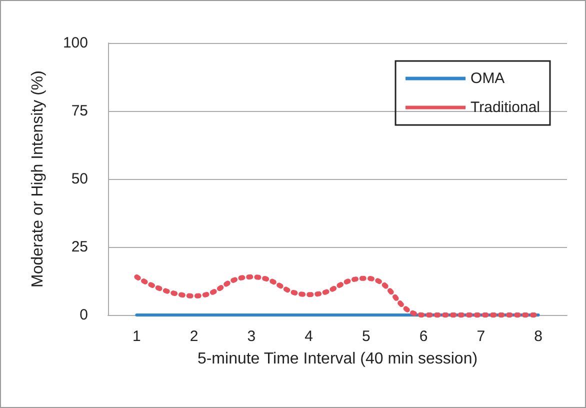 The height and width of the screenshot is (408, 586). Describe the element at coordinates (505, 107) in the screenshot. I see `legend-label: Traditional` at that location.